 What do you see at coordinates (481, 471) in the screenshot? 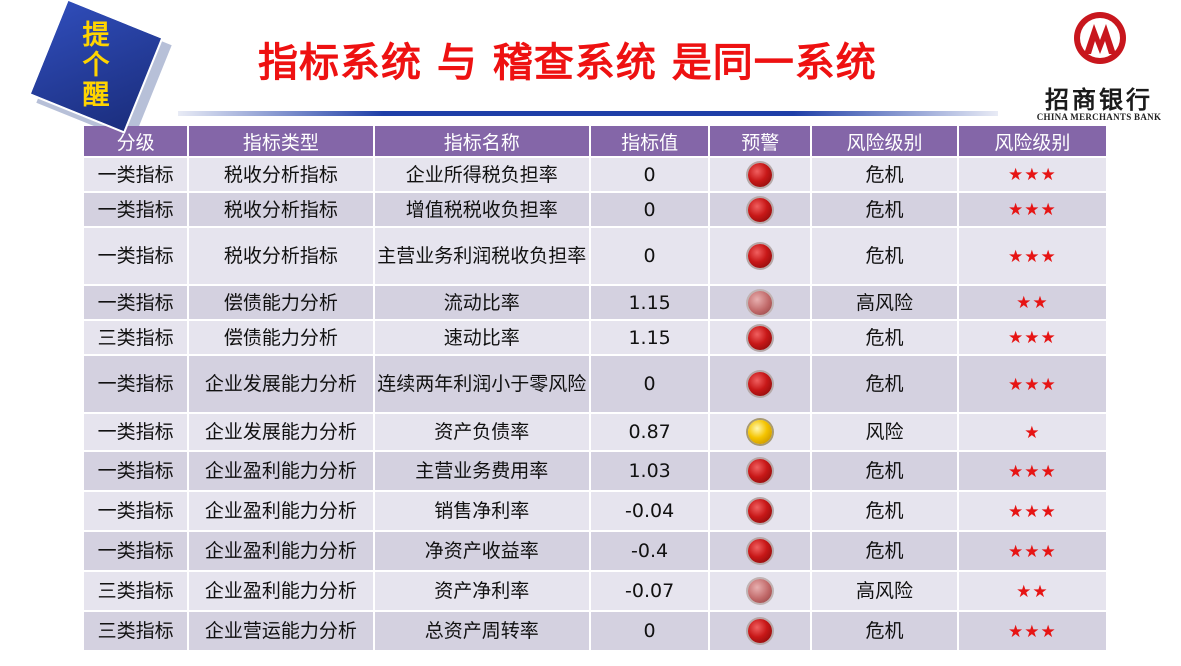
I see `name-cell: 主营业务费用率` at bounding box center [481, 471].